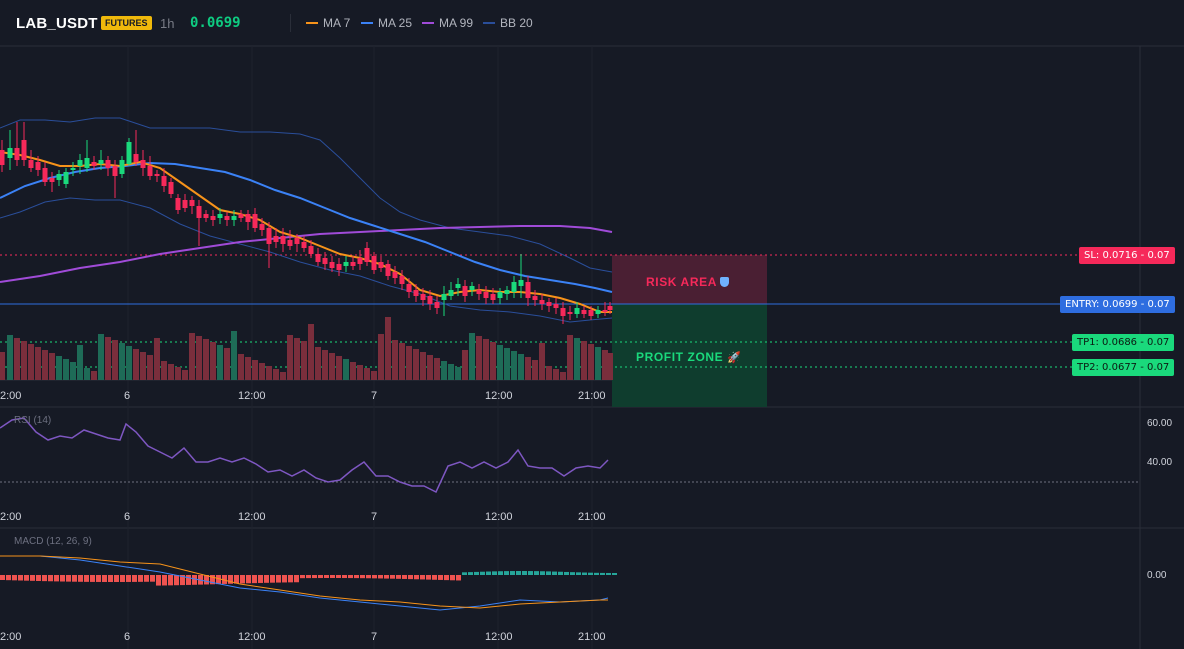 This screenshot has width=1184, height=649. I want to click on legend-bb20: BB 20, so click(508, 23).